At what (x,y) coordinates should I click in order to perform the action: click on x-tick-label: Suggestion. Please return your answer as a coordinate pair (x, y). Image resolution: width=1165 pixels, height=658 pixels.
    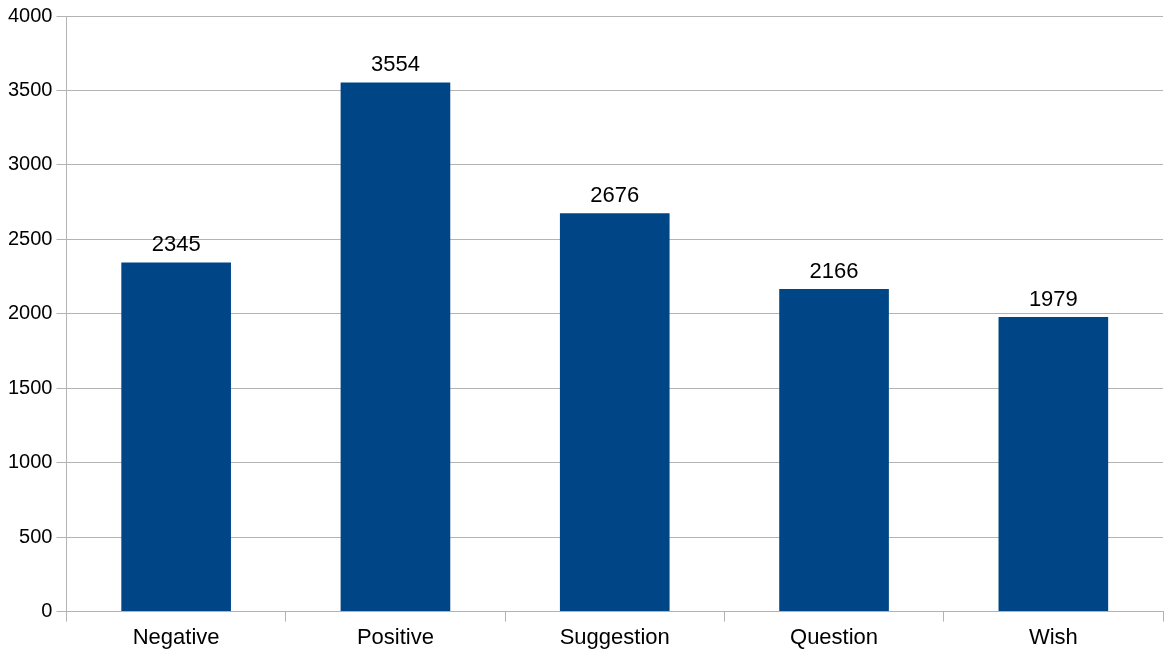
    Looking at the image, I should click on (614, 636).